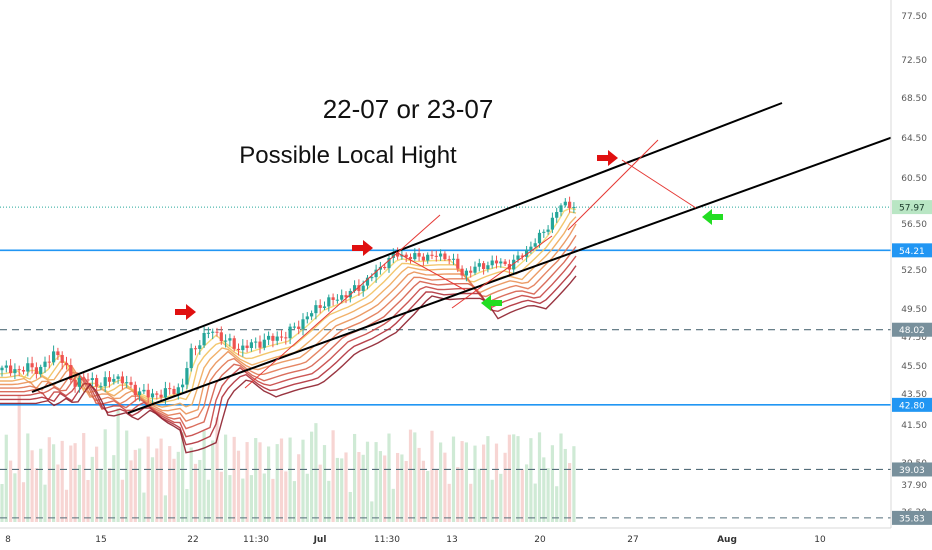 This screenshot has width=932, height=550. Describe the element at coordinates (914, 99) in the screenshot. I see `y-tick-label: 68.50` at that location.